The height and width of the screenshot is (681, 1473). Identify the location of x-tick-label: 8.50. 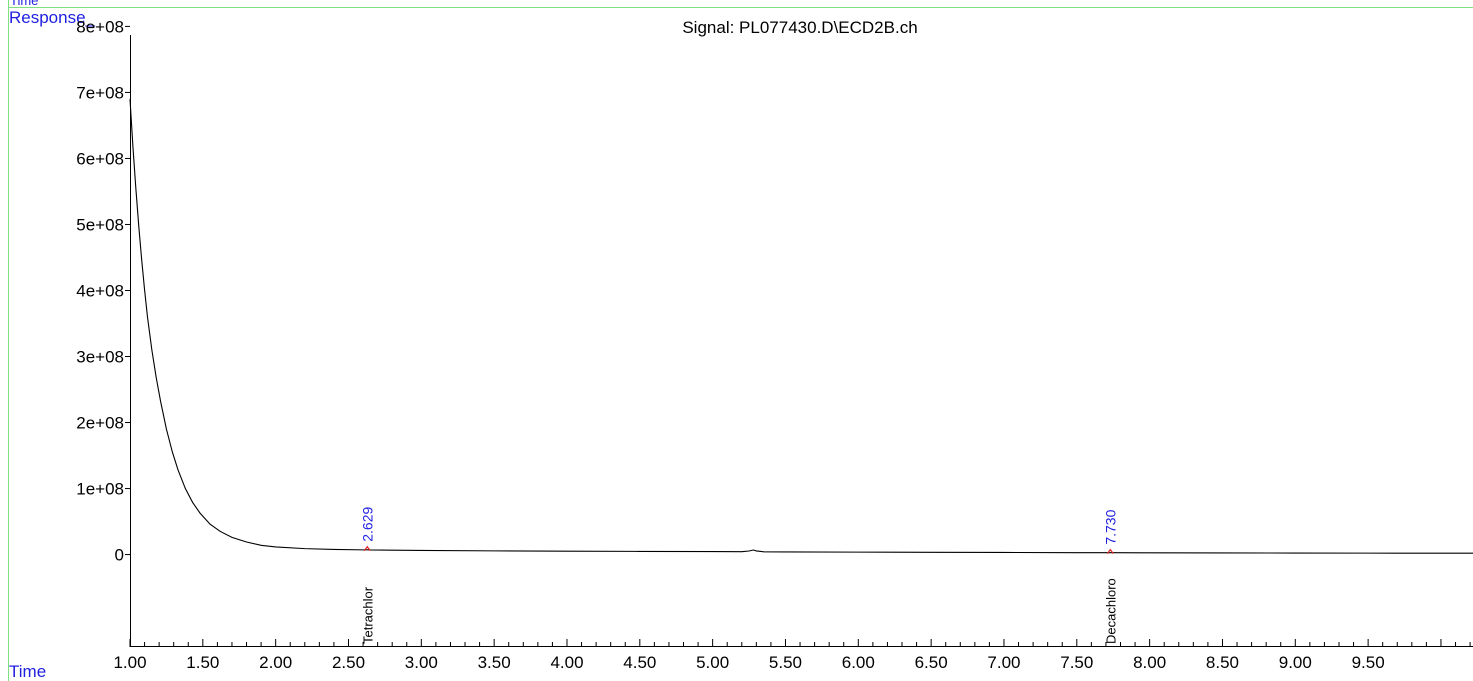
(1222, 662).